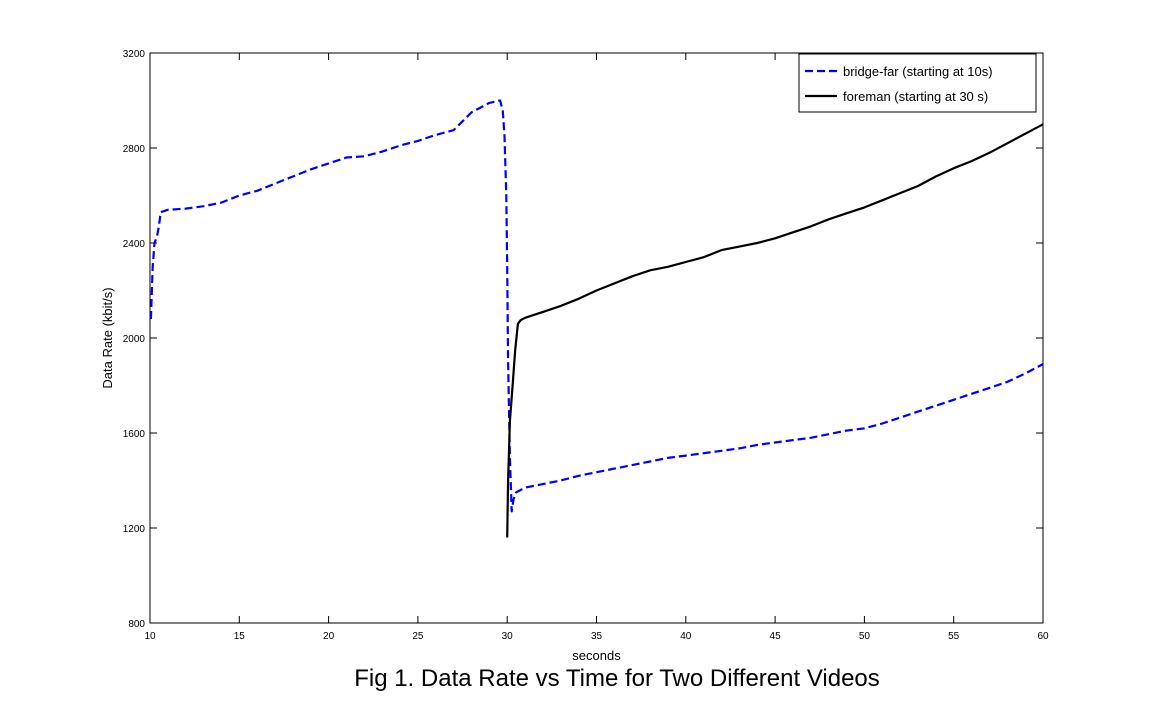 The width and height of the screenshot is (1152, 701). What do you see at coordinates (915, 96) in the screenshot?
I see `legend-entry-foreman: foreman (starting at 30 s)` at bounding box center [915, 96].